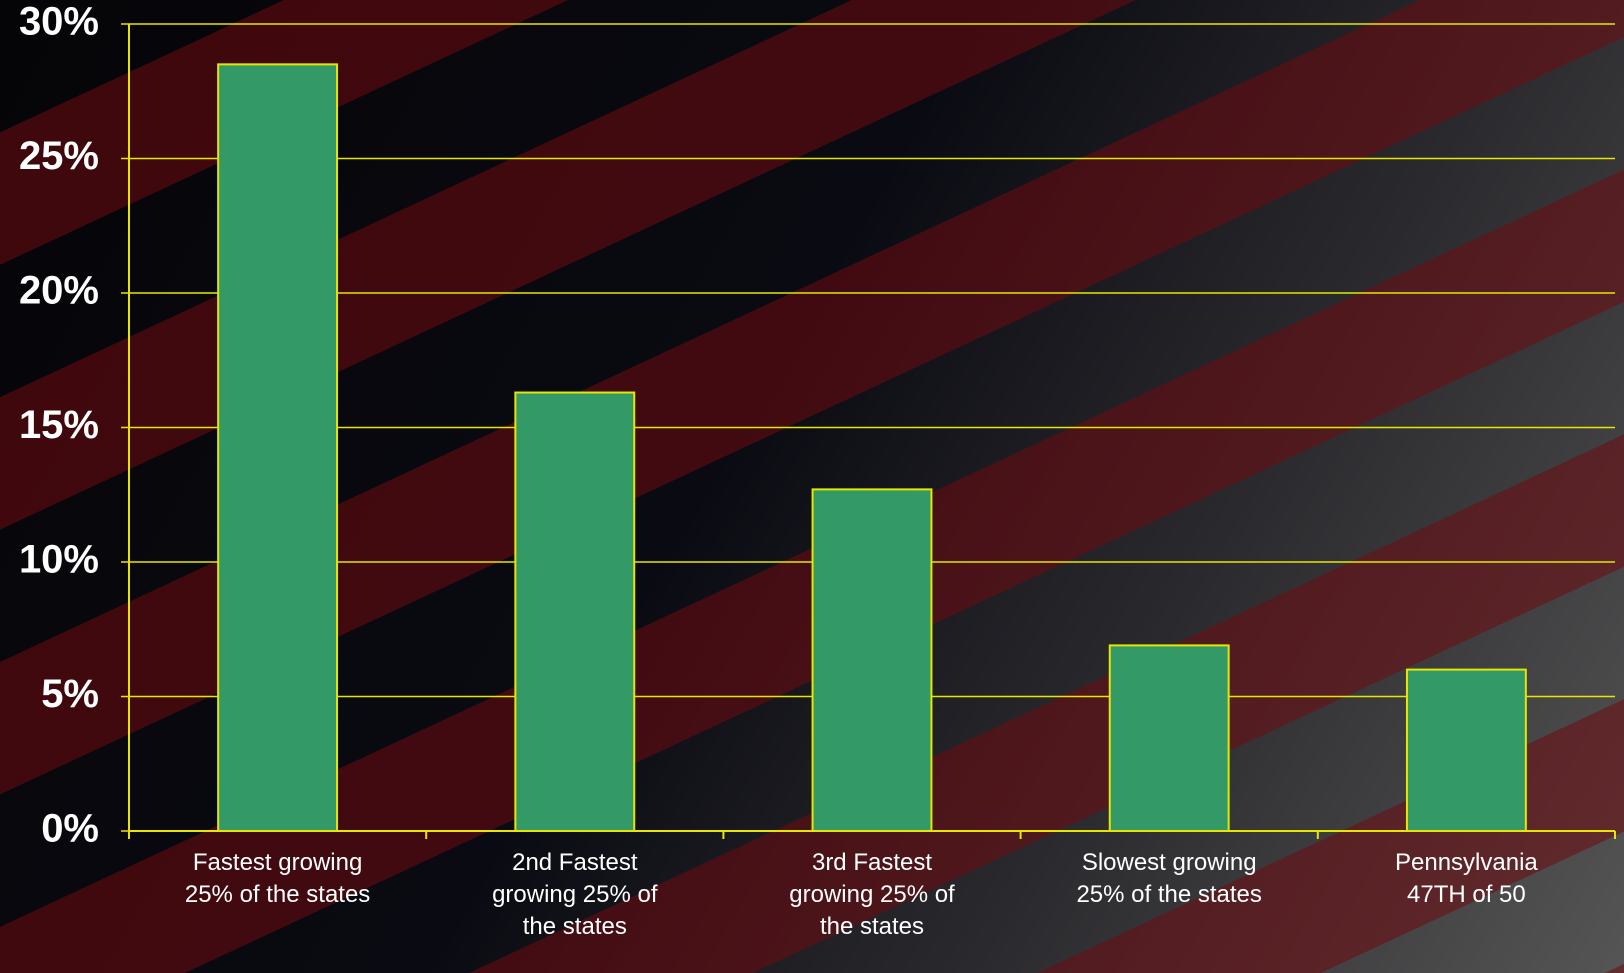 This screenshot has height=973, width=1624. Describe the element at coordinates (1169, 878) in the screenshot. I see `x-tick-label: Slowest growing 25% of the states` at that location.